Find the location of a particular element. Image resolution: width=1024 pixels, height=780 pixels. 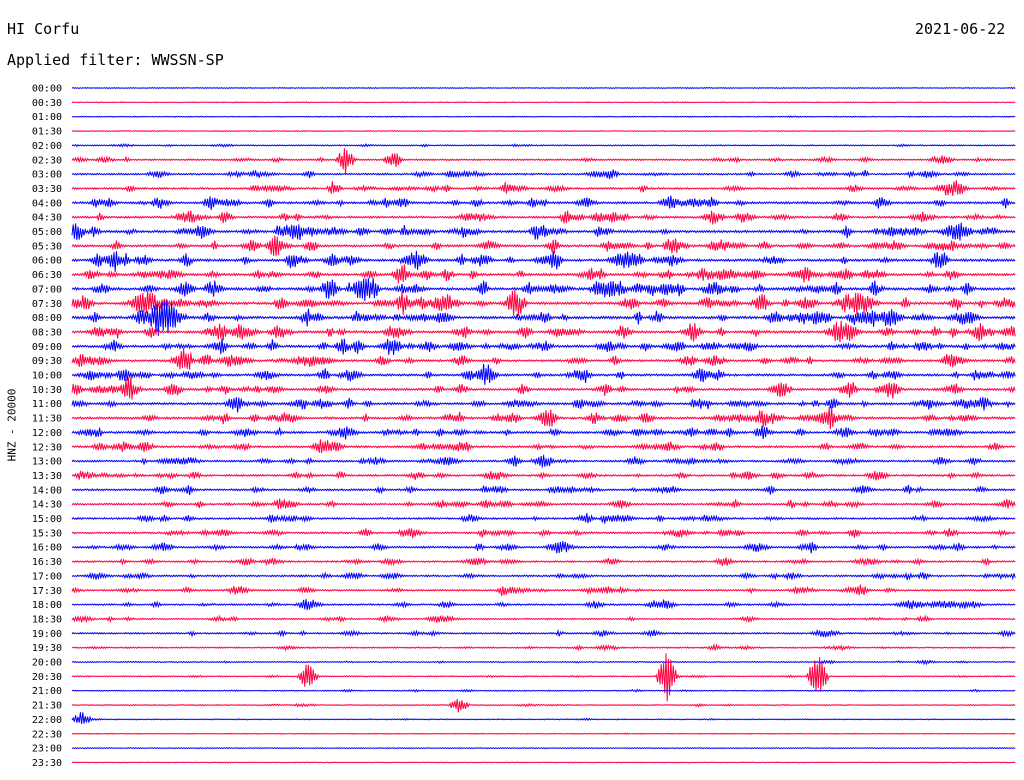

time-label: 04:00 is located at coordinates (47, 203).